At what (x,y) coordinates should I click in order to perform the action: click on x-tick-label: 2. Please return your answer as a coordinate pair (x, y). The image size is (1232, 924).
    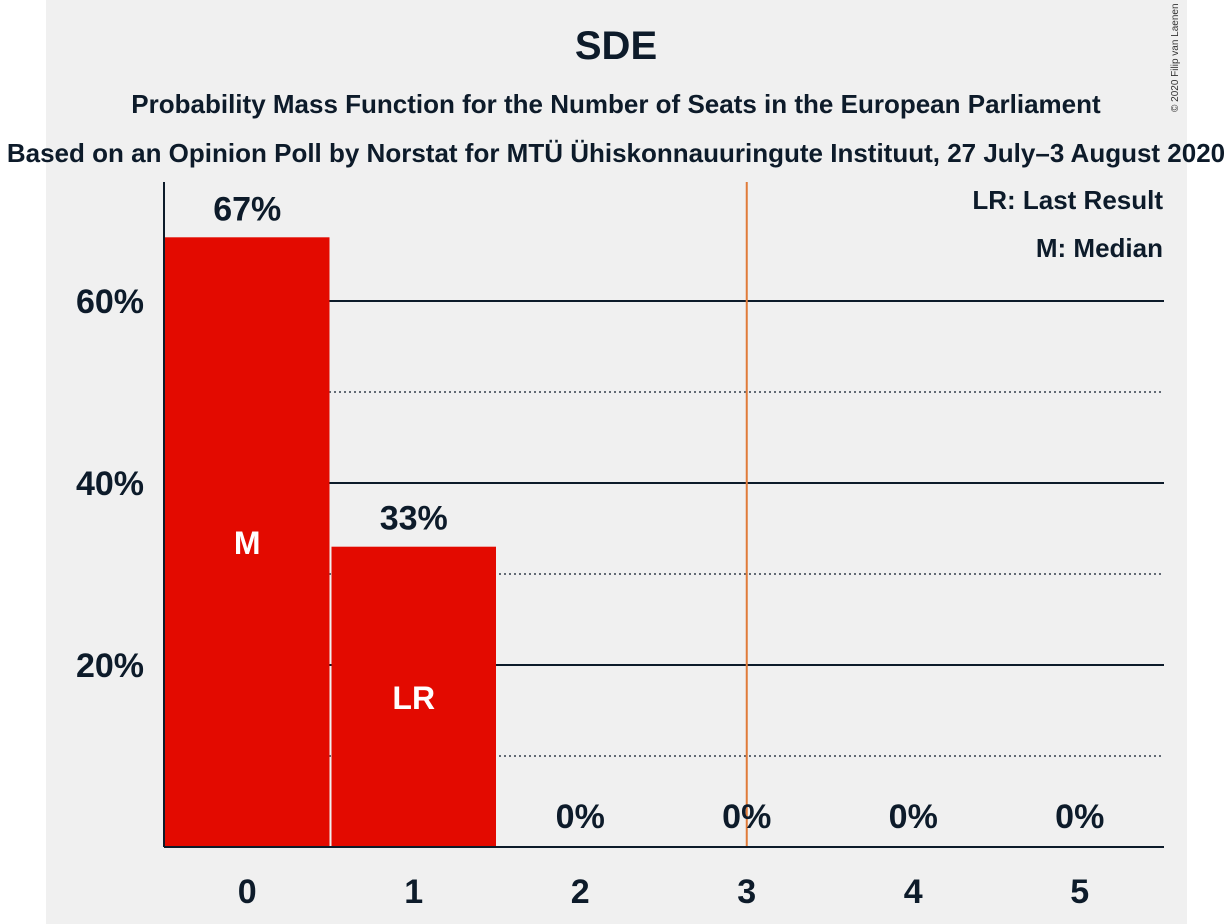
    Looking at the image, I should click on (580, 892).